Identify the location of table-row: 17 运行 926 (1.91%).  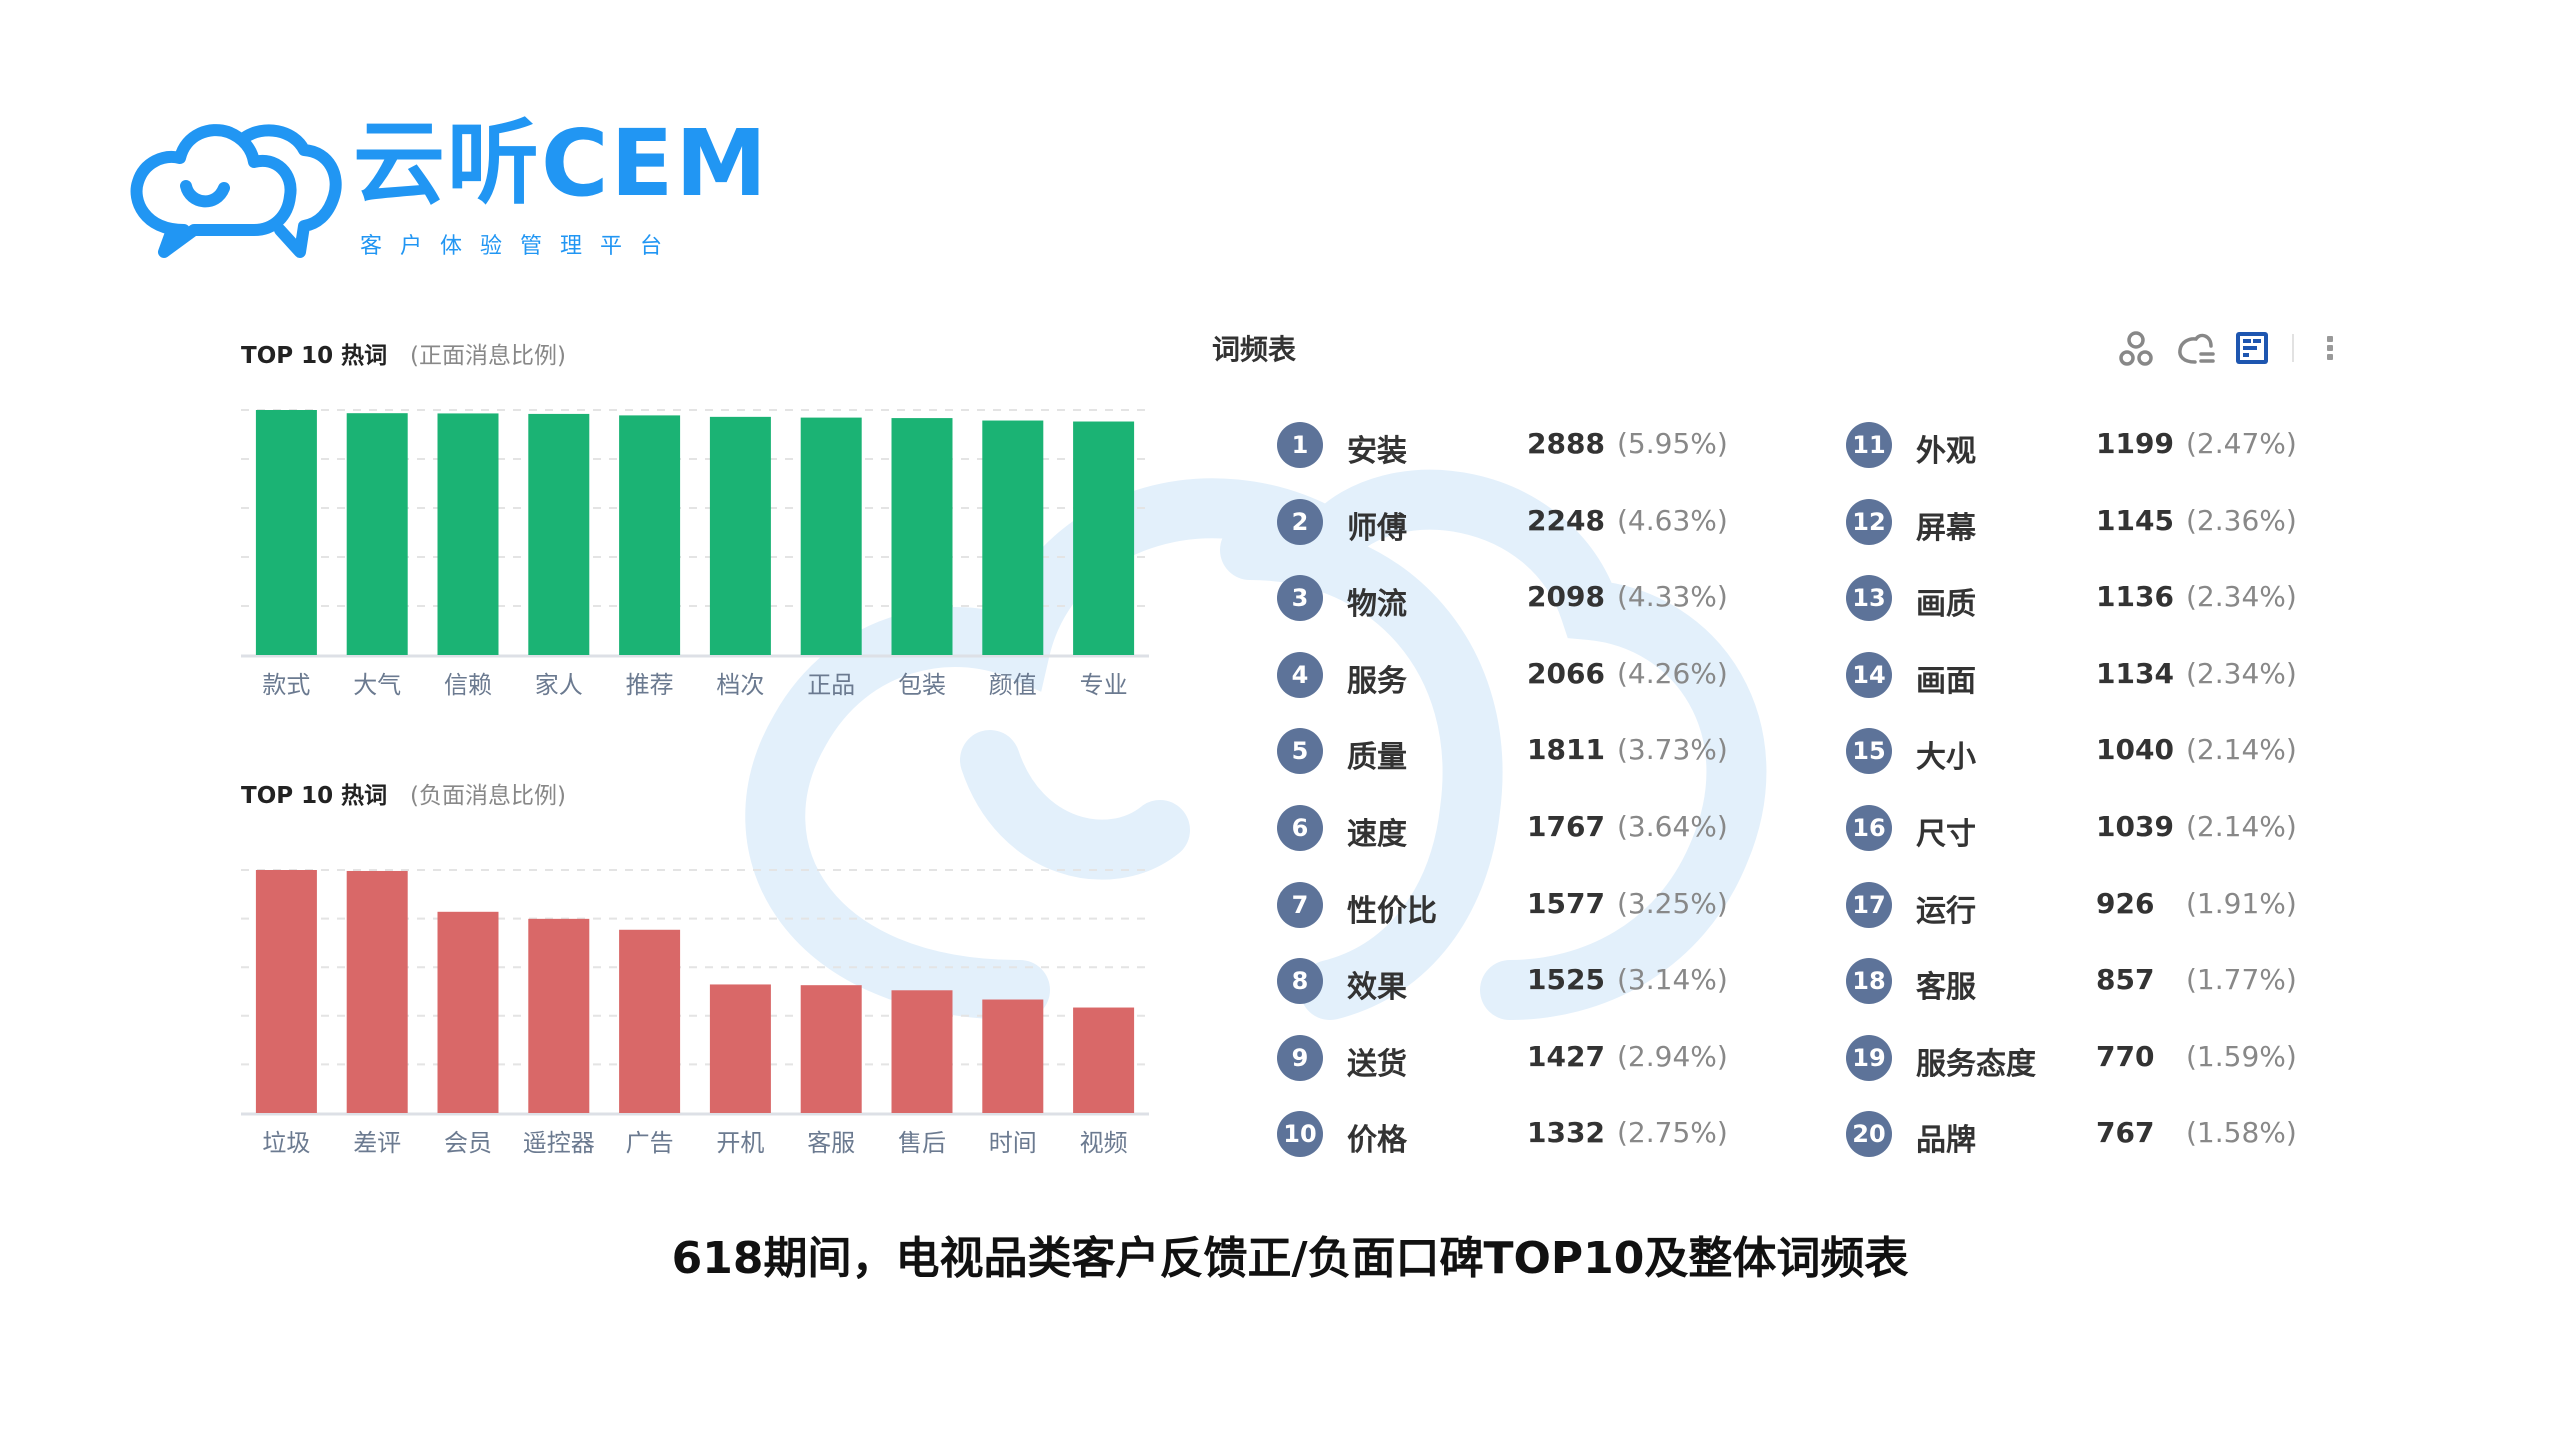
(2106, 906).